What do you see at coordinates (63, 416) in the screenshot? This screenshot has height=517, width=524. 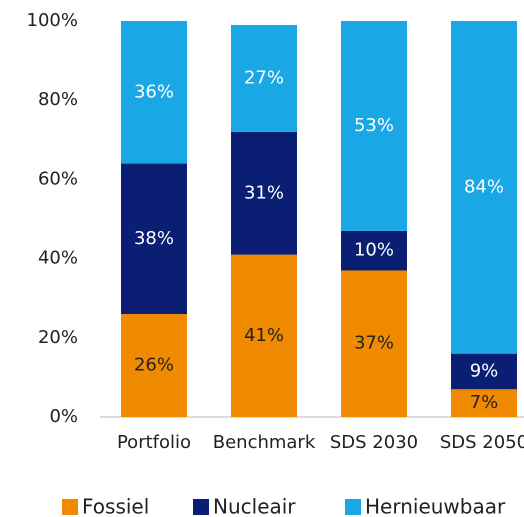 I see `y-tick-label: 0%` at bounding box center [63, 416].